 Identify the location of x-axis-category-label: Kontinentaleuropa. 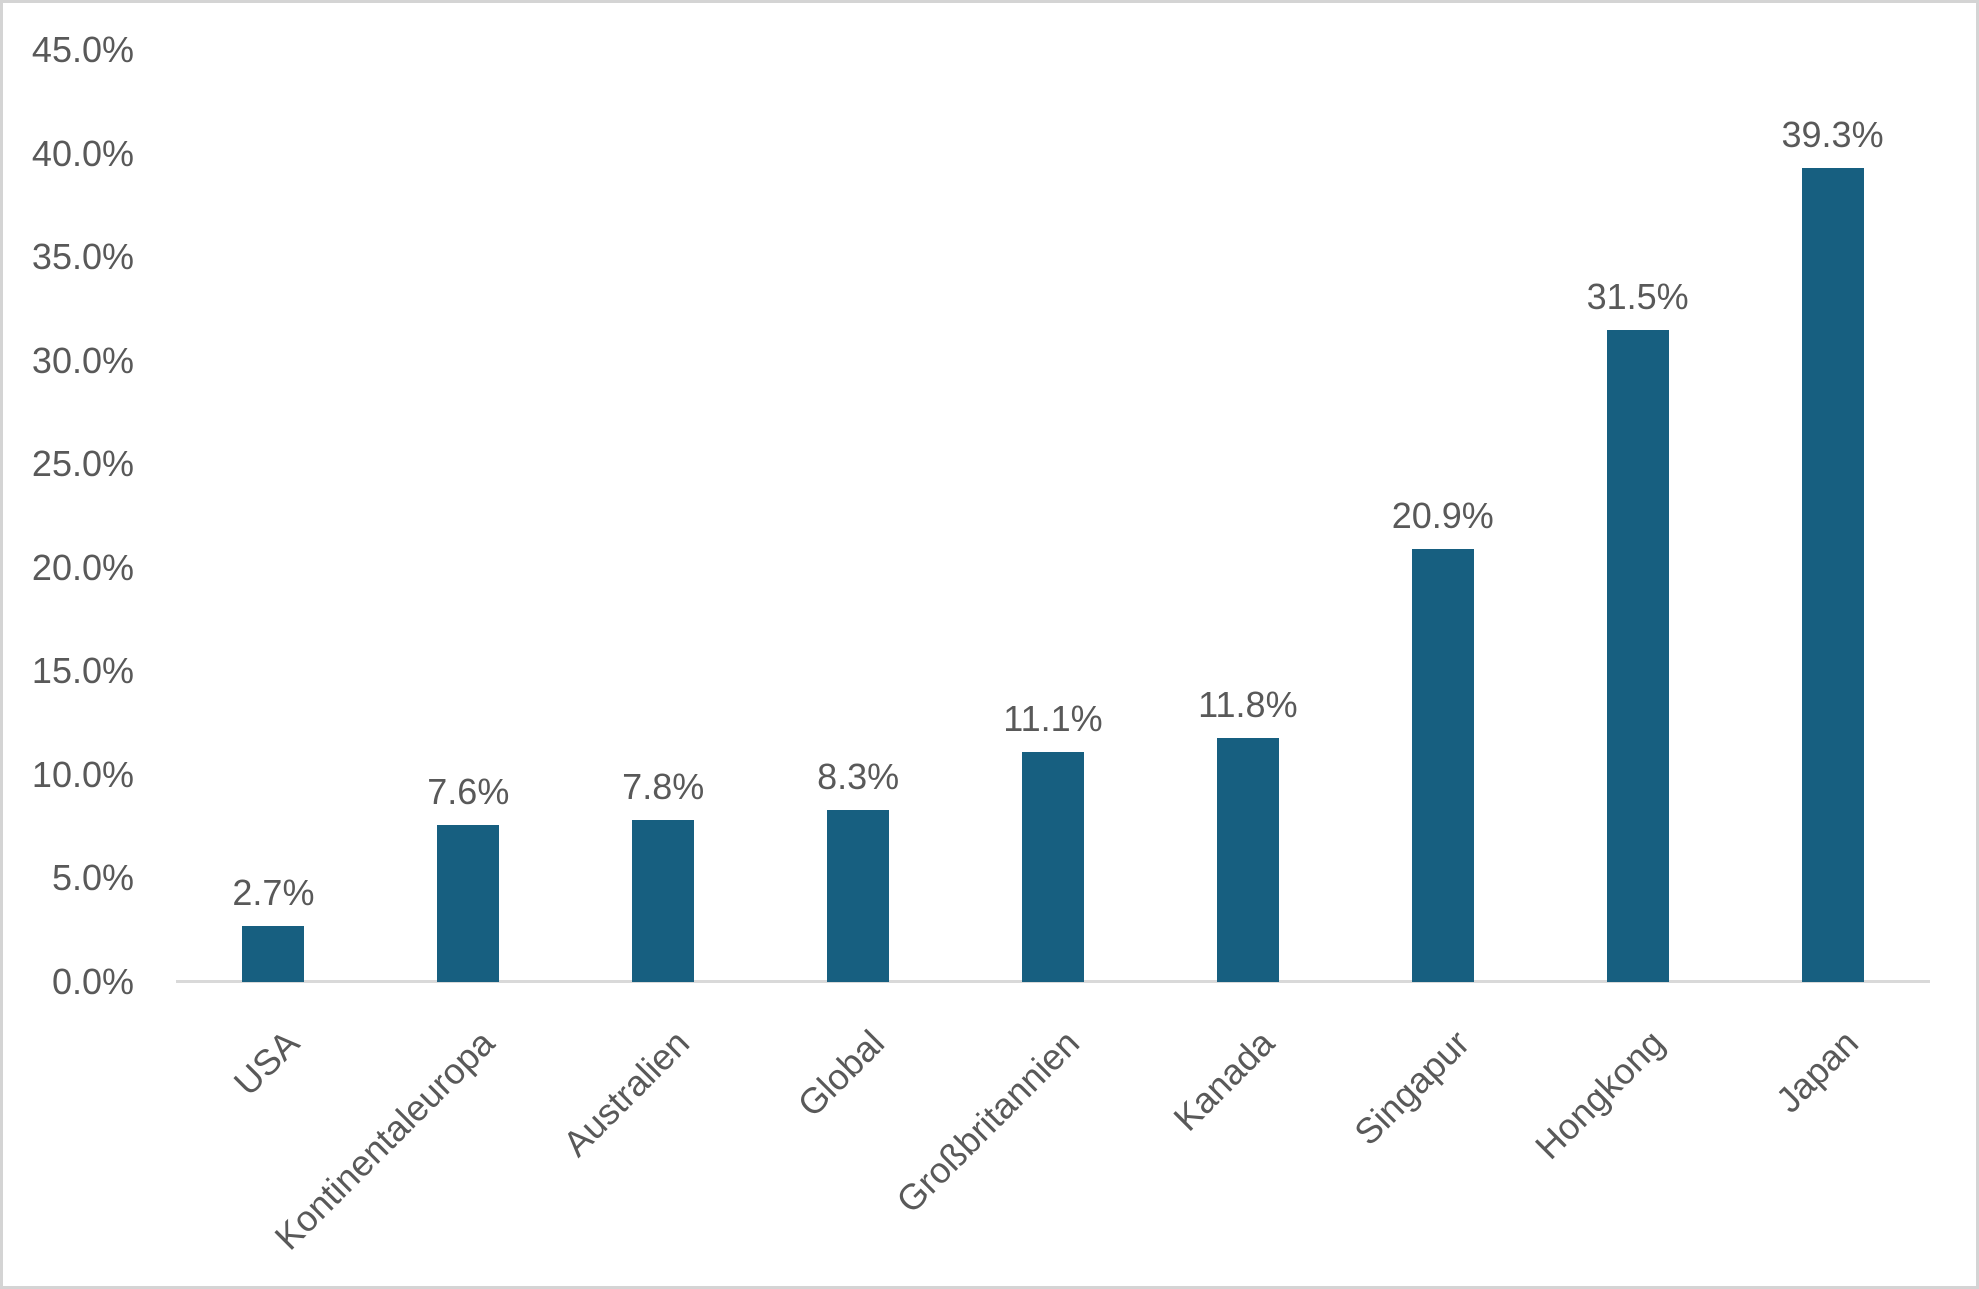
(384, 1140).